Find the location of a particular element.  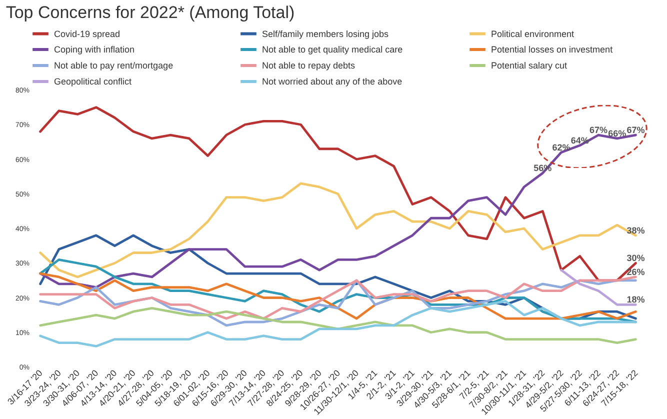

data-label: 38% is located at coordinates (635, 230).